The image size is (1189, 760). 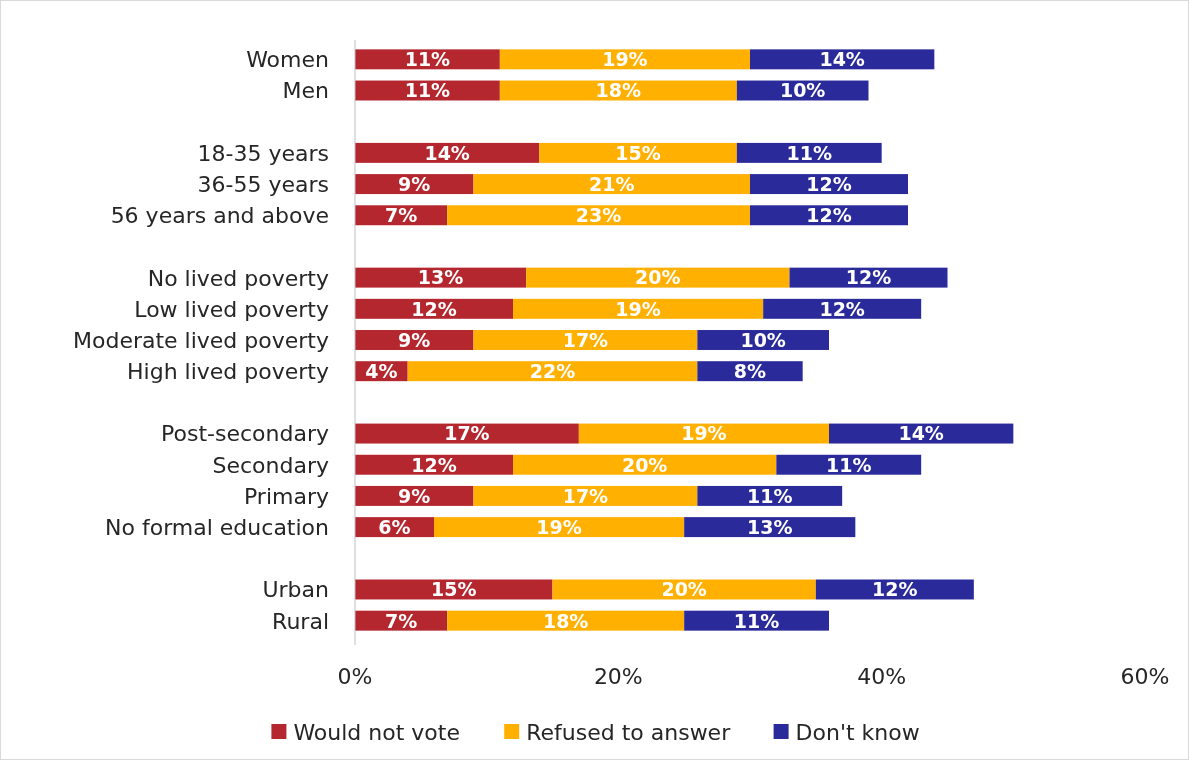 What do you see at coordinates (629, 732) in the screenshot?
I see `legend-label: Refused to answer` at bounding box center [629, 732].